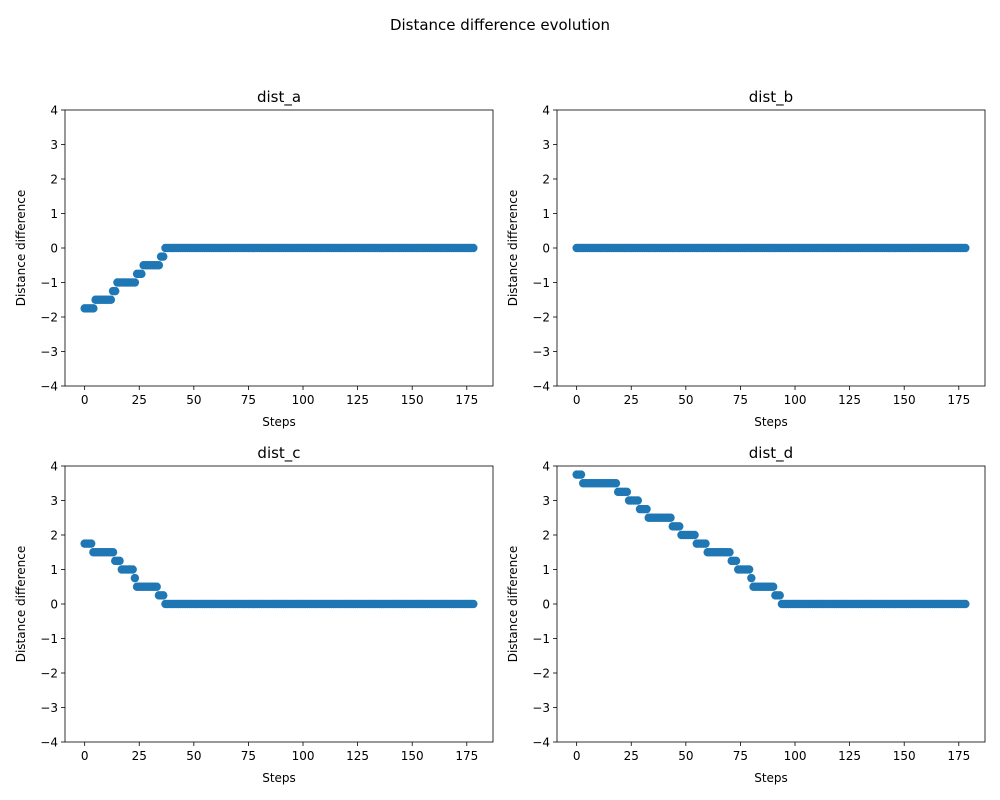 This screenshot has height=800, width=1000. What do you see at coordinates (278, 453) in the screenshot?
I see `subplot-title: dist_c` at bounding box center [278, 453].